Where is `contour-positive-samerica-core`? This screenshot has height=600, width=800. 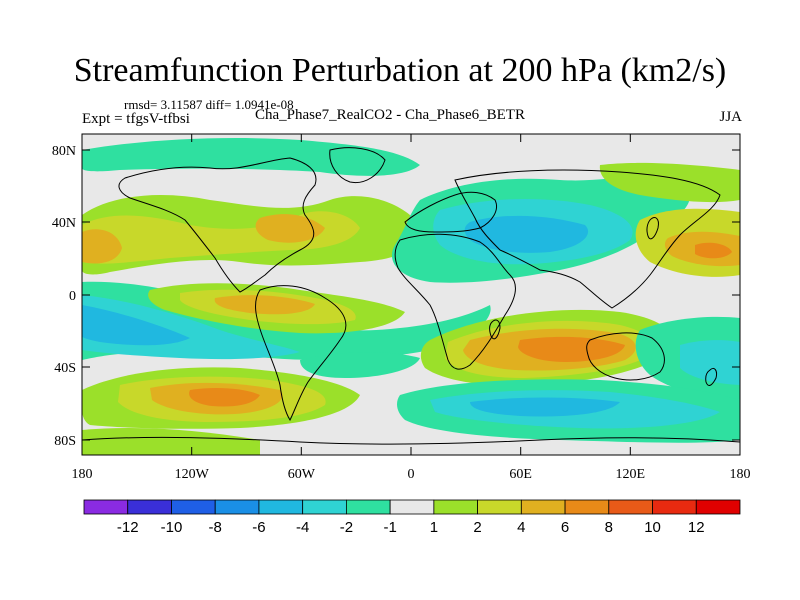
contour-positive-samerica-core is located at coordinates (264, 305).